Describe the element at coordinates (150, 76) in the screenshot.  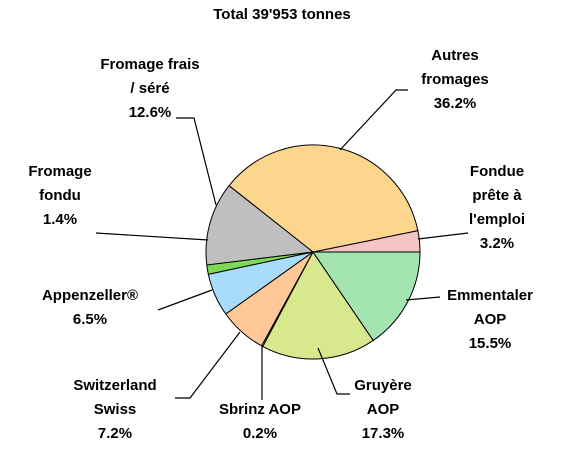
I see `category-label: Fromage frais / séré` at that location.